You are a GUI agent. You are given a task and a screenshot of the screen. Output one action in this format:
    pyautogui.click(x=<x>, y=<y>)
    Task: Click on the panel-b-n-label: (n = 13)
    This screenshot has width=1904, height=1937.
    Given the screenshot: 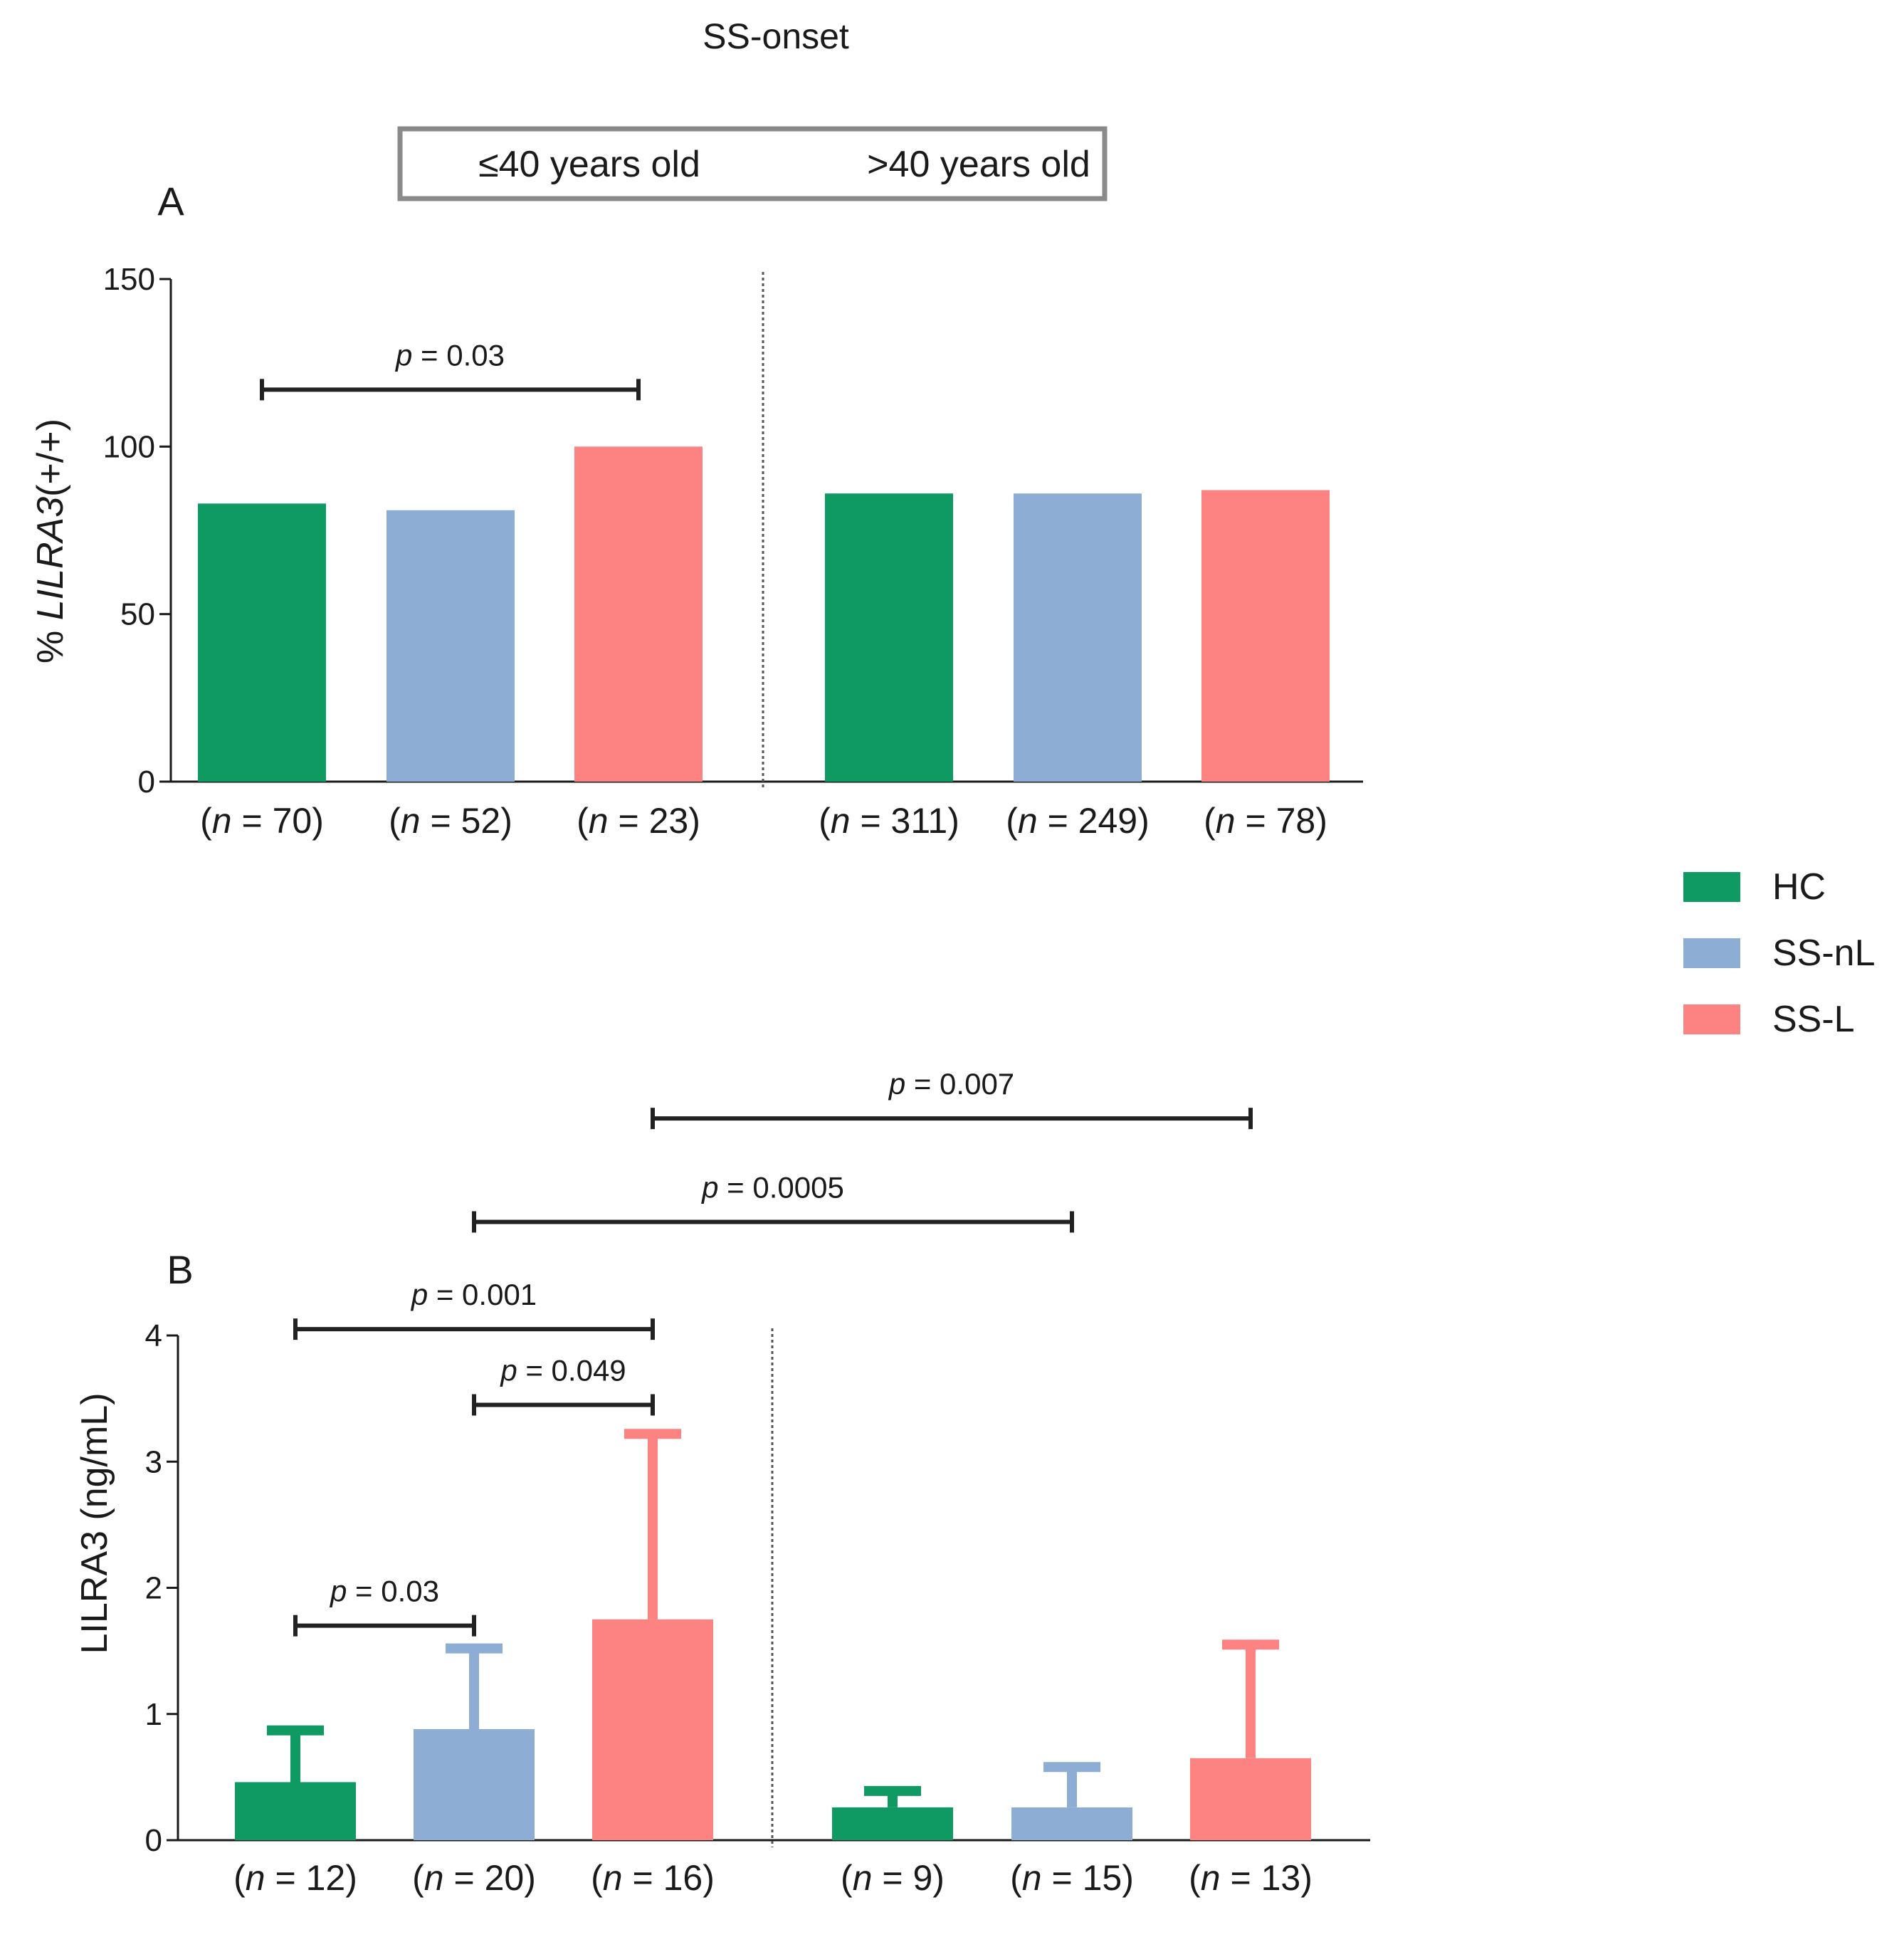 What is the action you would take?
    pyautogui.click(x=1251, y=1878)
    